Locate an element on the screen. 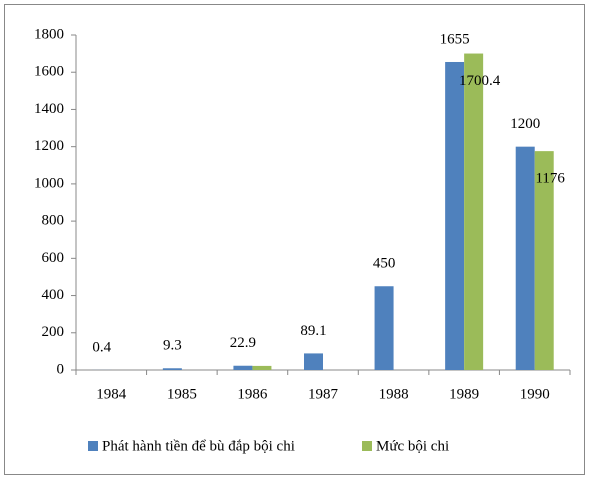 The image size is (589, 479). data-label: 1700.4 is located at coordinates (480, 81).